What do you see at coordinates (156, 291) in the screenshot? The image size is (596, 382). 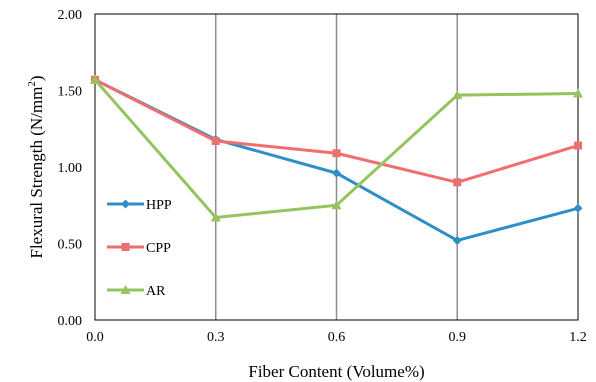 I see `legend-label-ar: AR` at bounding box center [156, 291].